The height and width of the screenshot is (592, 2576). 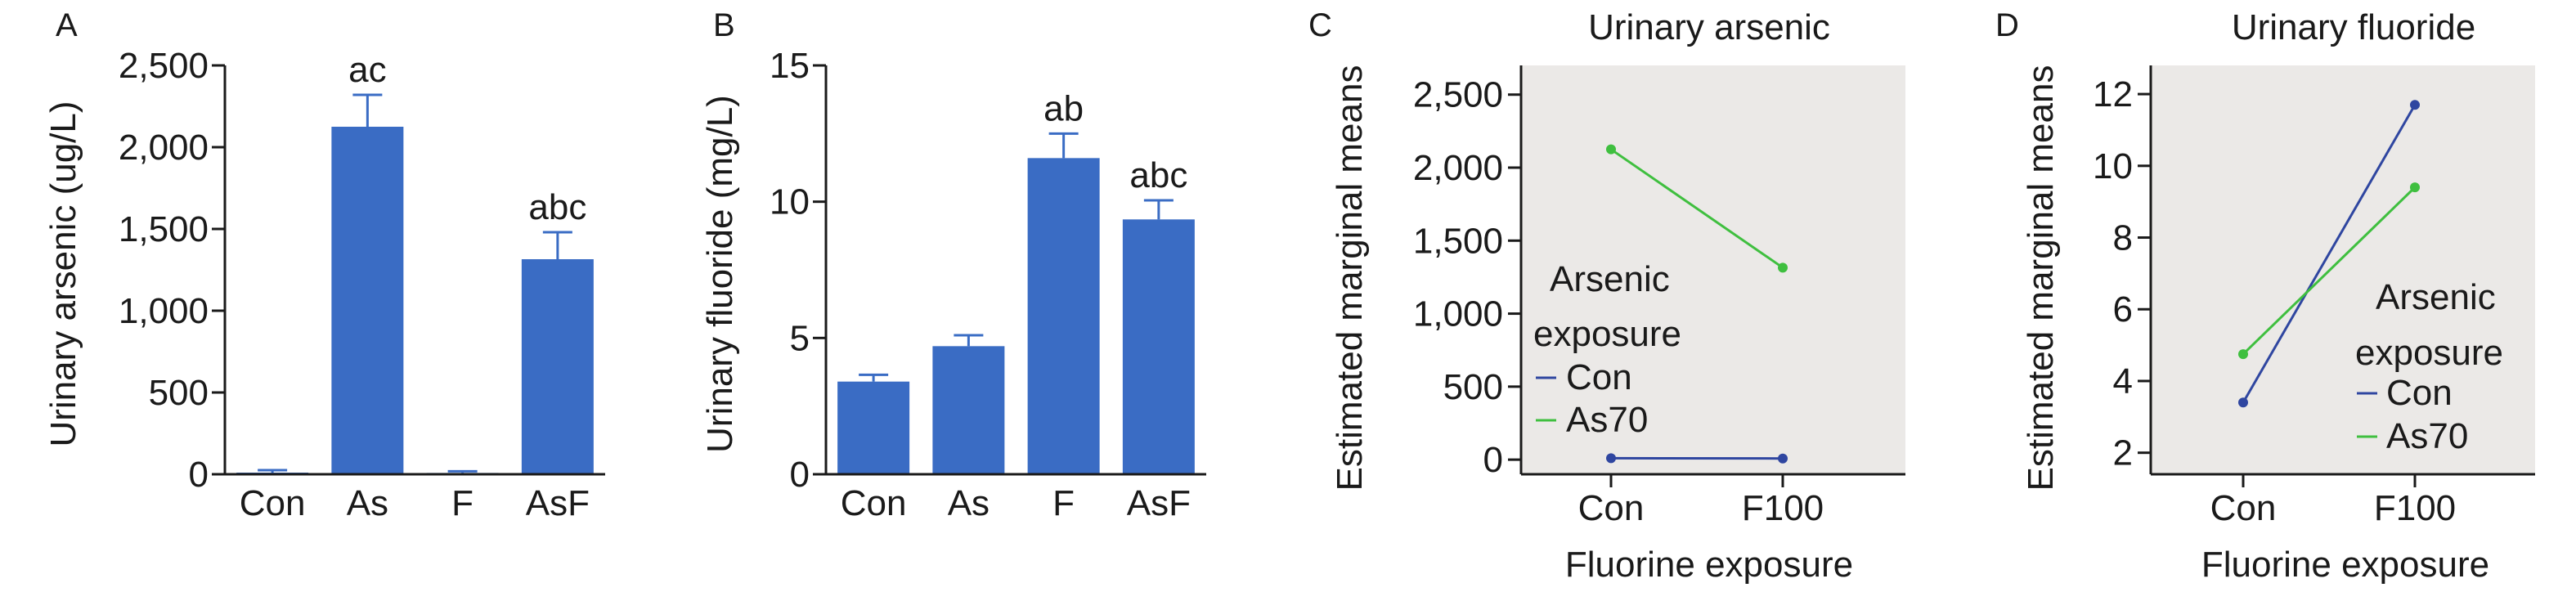 I want to click on panel-c-y-ticks: 0 500 1,000 1,500 2,000 2,500, so click(x=1467, y=277).